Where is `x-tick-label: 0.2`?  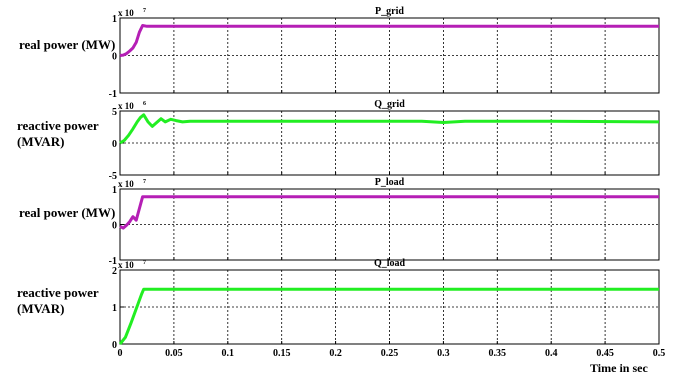 x-tick-label: 0.2 is located at coordinates (335, 353).